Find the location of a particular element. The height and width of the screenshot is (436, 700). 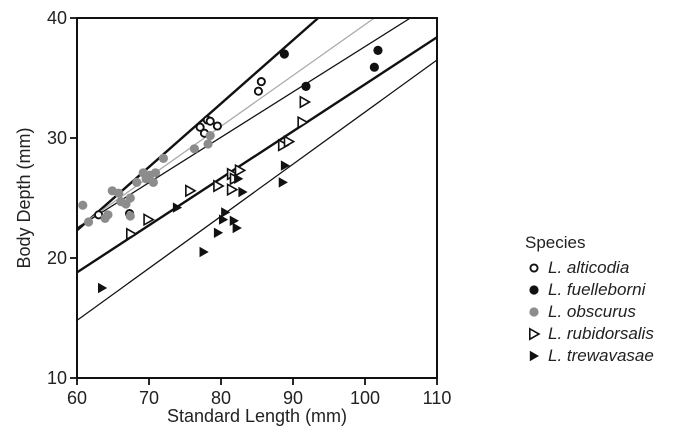

y-tick-label-30: 30 is located at coordinates (57, 138).